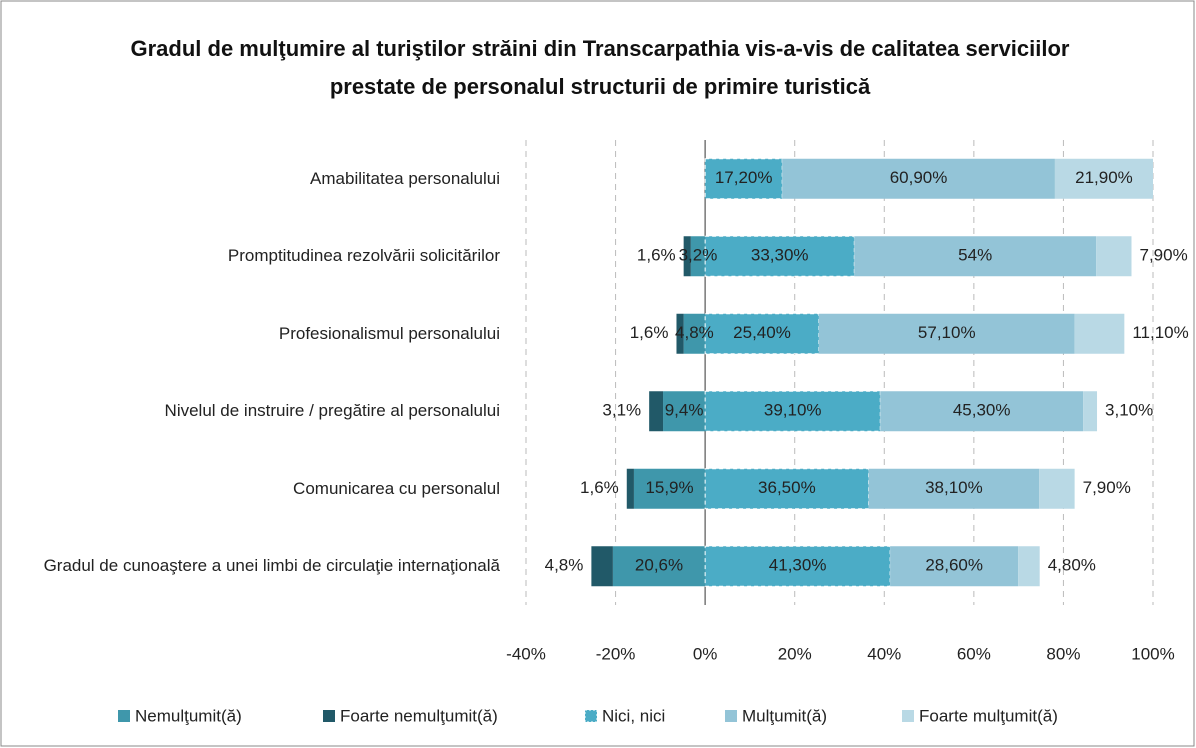  What do you see at coordinates (419, 715) in the screenshot?
I see `legend-label: Foarte nemulţumit(ă)` at bounding box center [419, 715].